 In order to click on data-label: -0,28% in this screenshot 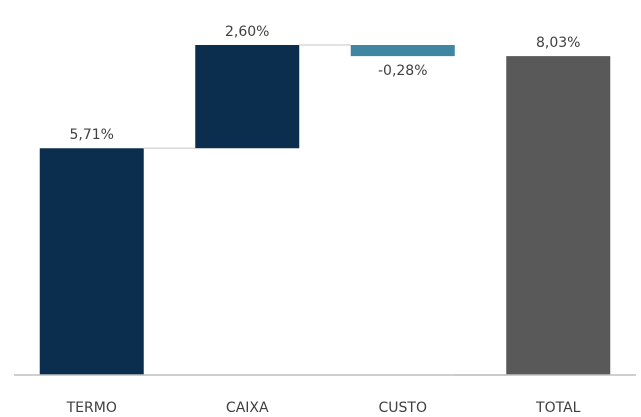, I will do `click(403, 71)`.